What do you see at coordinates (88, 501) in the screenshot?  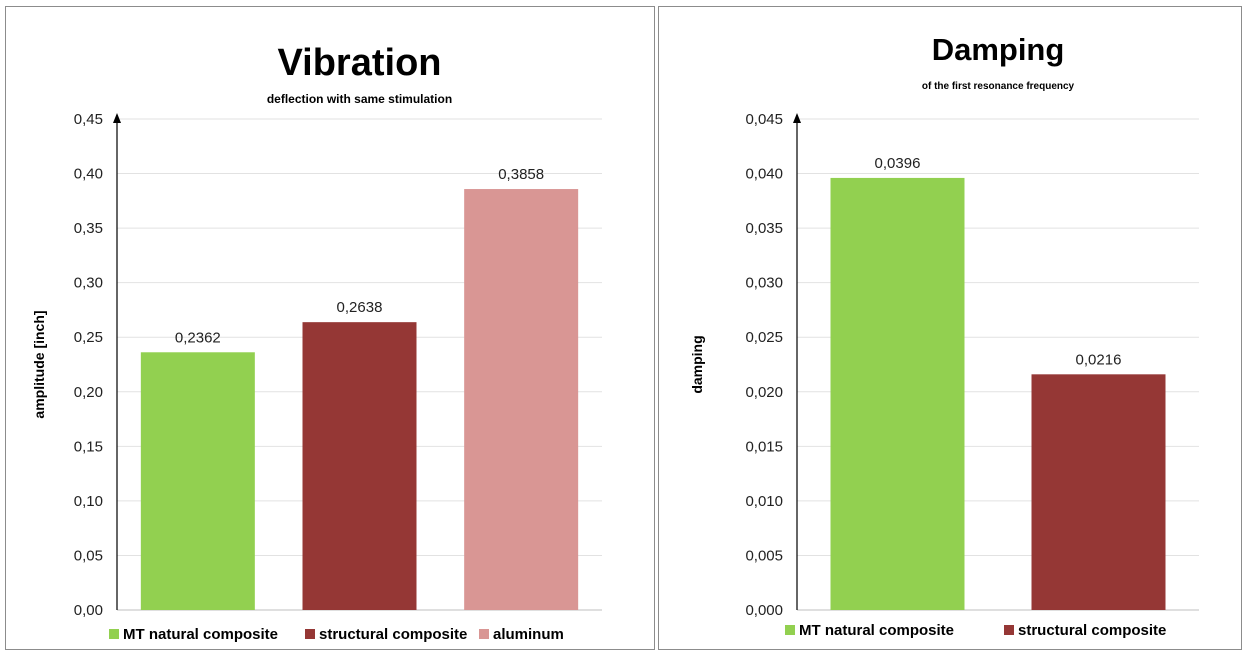 I see `y-tick-label: 0,10` at bounding box center [88, 501].